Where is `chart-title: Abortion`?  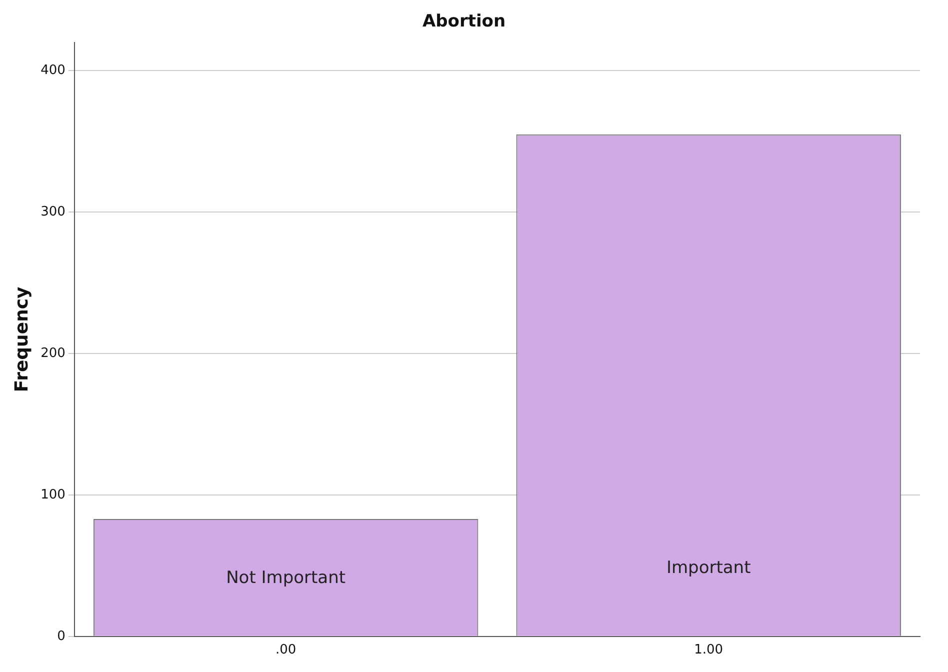
chart-title: Abortion is located at coordinates (464, 22).